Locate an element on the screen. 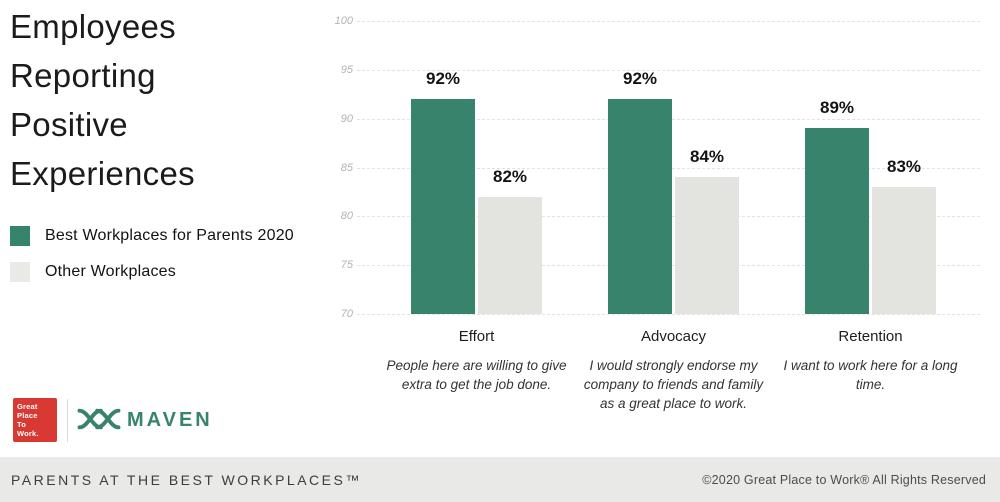  category-label-effort: Effort is located at coordinates (476, 336).